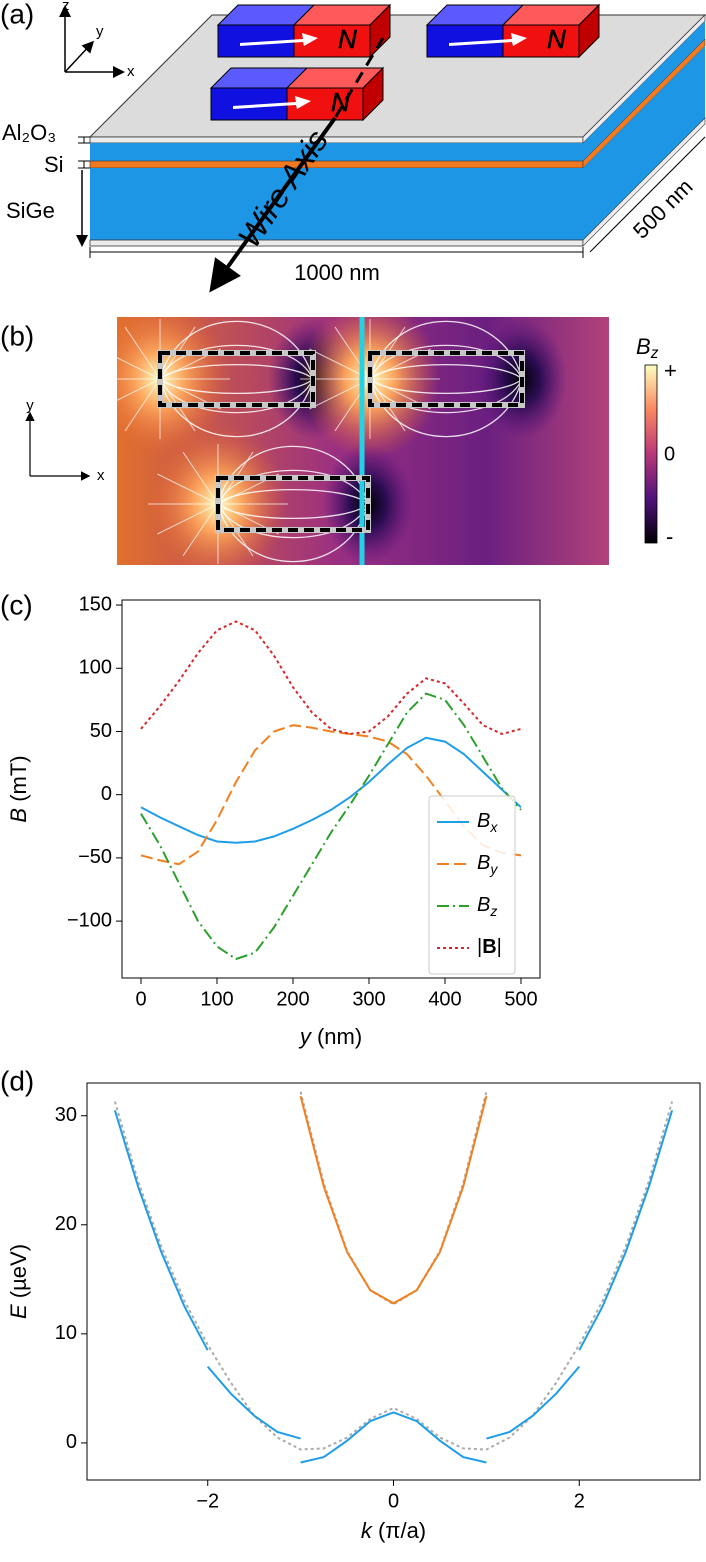 The width and height of the screenshot is (706, 1562). I want to click on text-run: z, so click(654, 353).